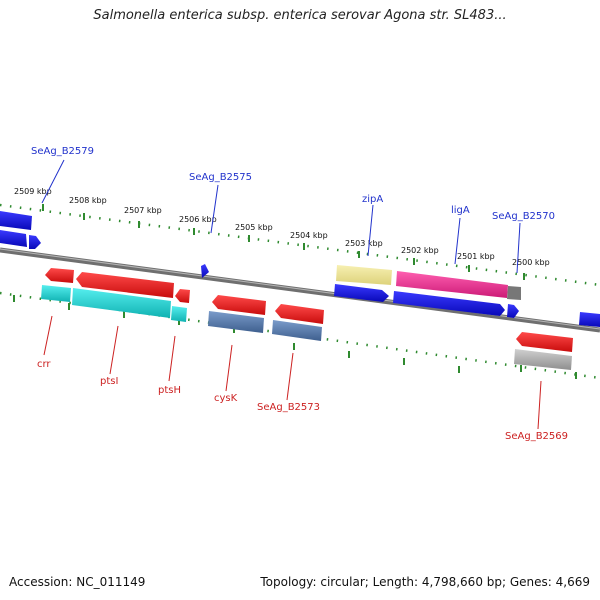  I want to click on tick-label: 2501 kbp, so click(476, 256).